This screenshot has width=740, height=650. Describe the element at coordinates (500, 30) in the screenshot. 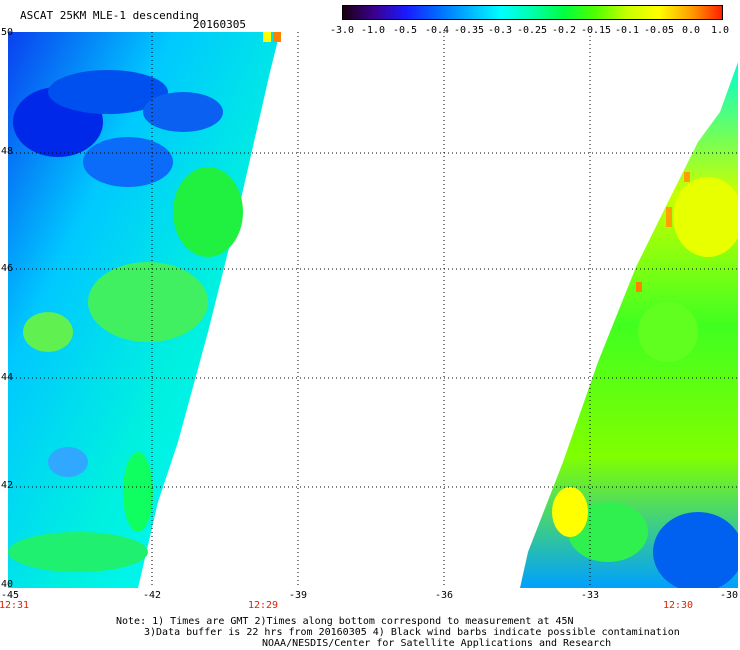

I see `colorbar-label: -0.3` at that location.